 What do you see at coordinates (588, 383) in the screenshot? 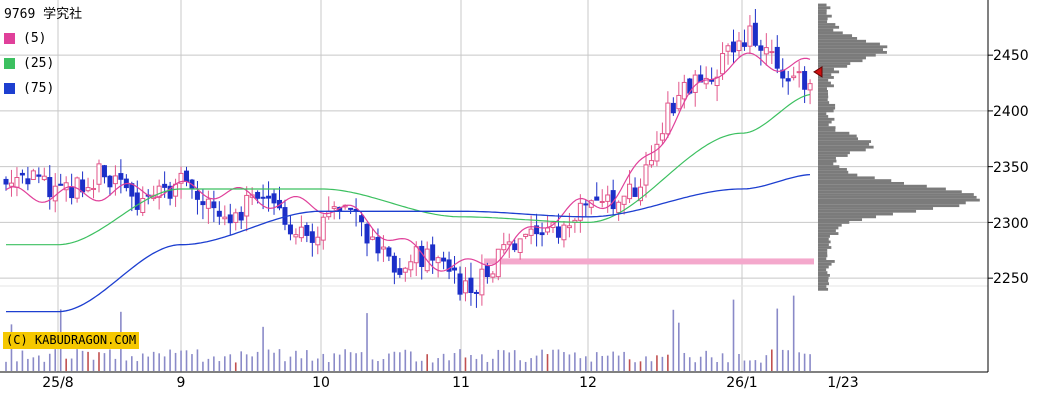
I see `x-tick-label: 12` at bounding box center [588, 383].